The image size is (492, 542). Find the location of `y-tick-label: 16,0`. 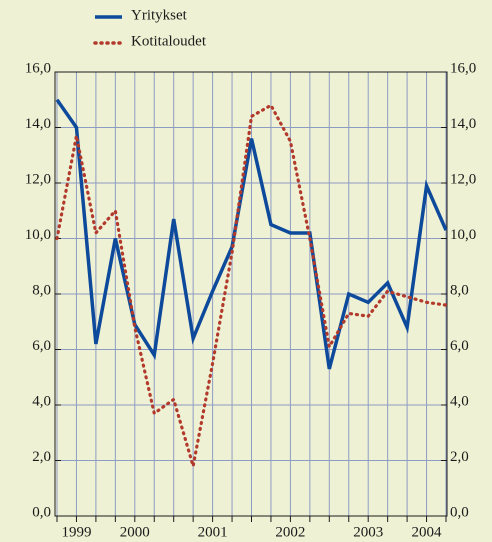

y-tick-label: 16,0 is located at coordinates (38, 68).